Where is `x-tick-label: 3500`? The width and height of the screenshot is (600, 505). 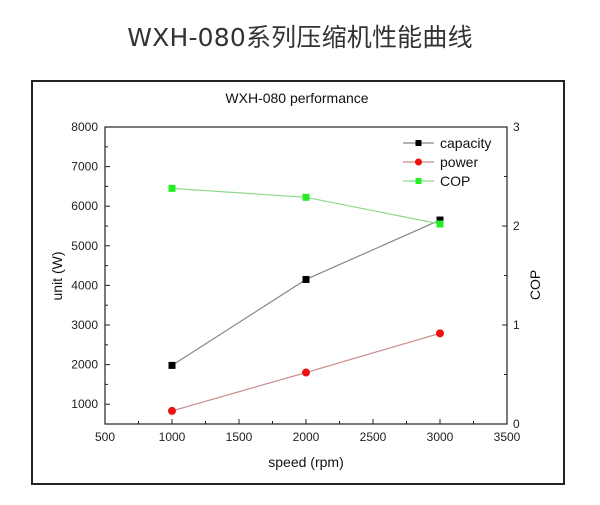
x-tick-label: 3500 is located at coordinates (507, 437).